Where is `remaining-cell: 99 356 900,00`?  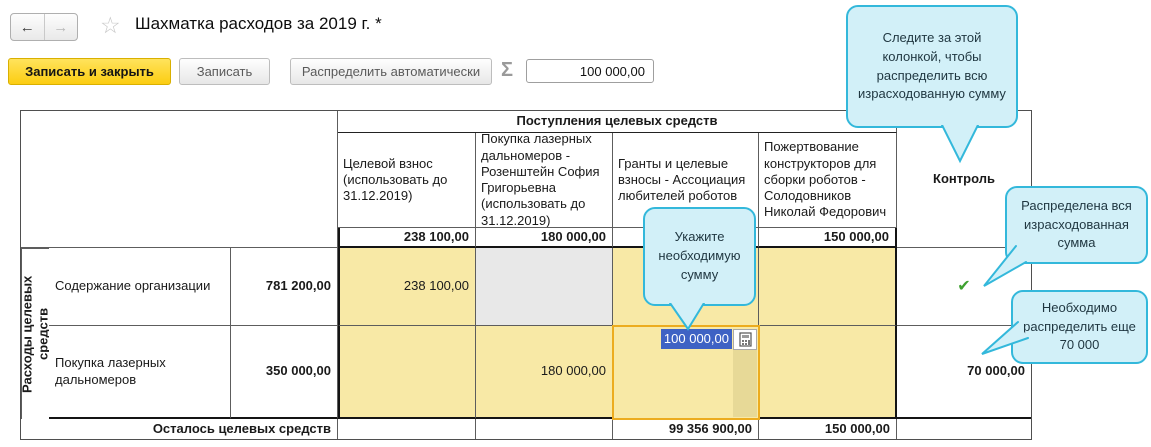
remaining-cell: 99 356 900,00 is located at coordinates (686, 429).